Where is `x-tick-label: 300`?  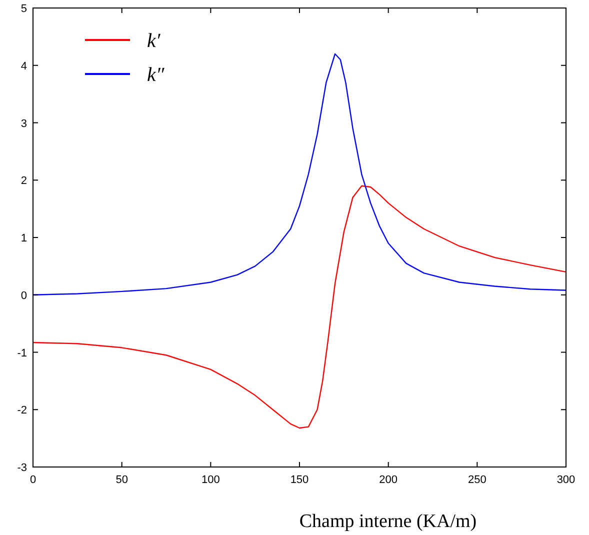
x-tick-label: 300 is located at coordinates (566, 480).